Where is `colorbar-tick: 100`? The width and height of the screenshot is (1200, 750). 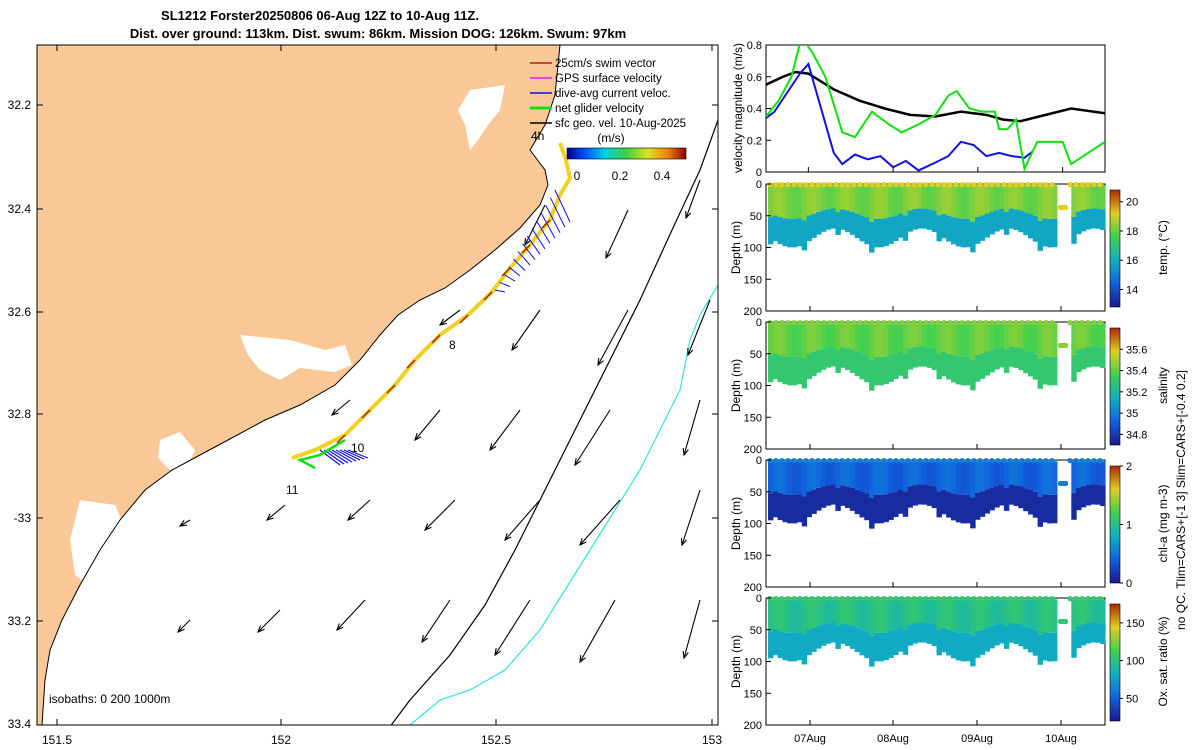
colorbar-tick: 100 is located at coordinates (1135, 662).